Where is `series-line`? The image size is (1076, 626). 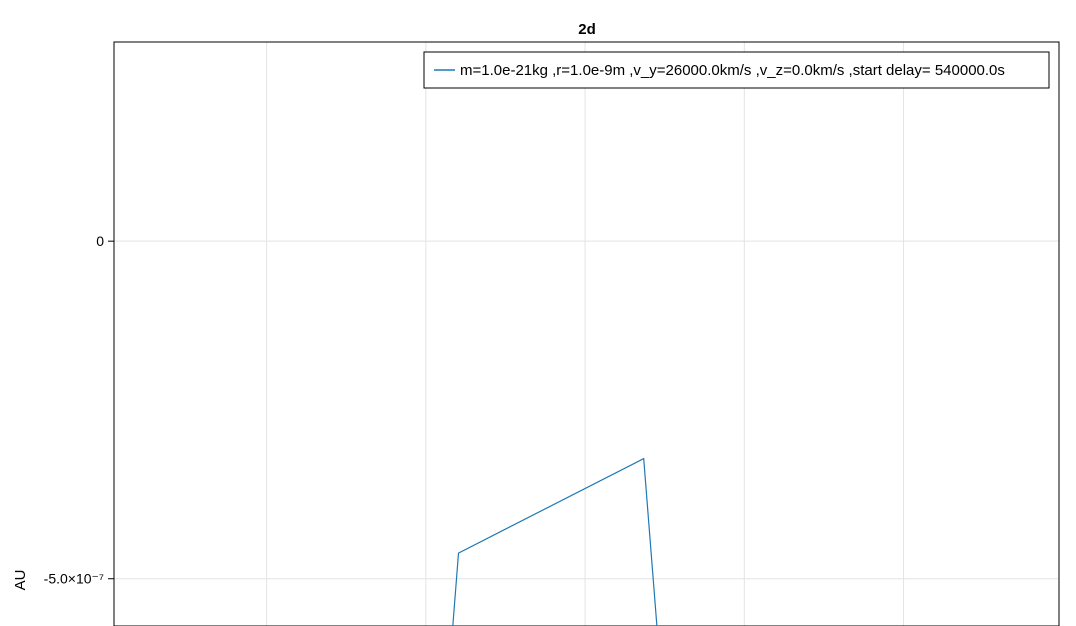
series-line is located at coordinates (555, 541).